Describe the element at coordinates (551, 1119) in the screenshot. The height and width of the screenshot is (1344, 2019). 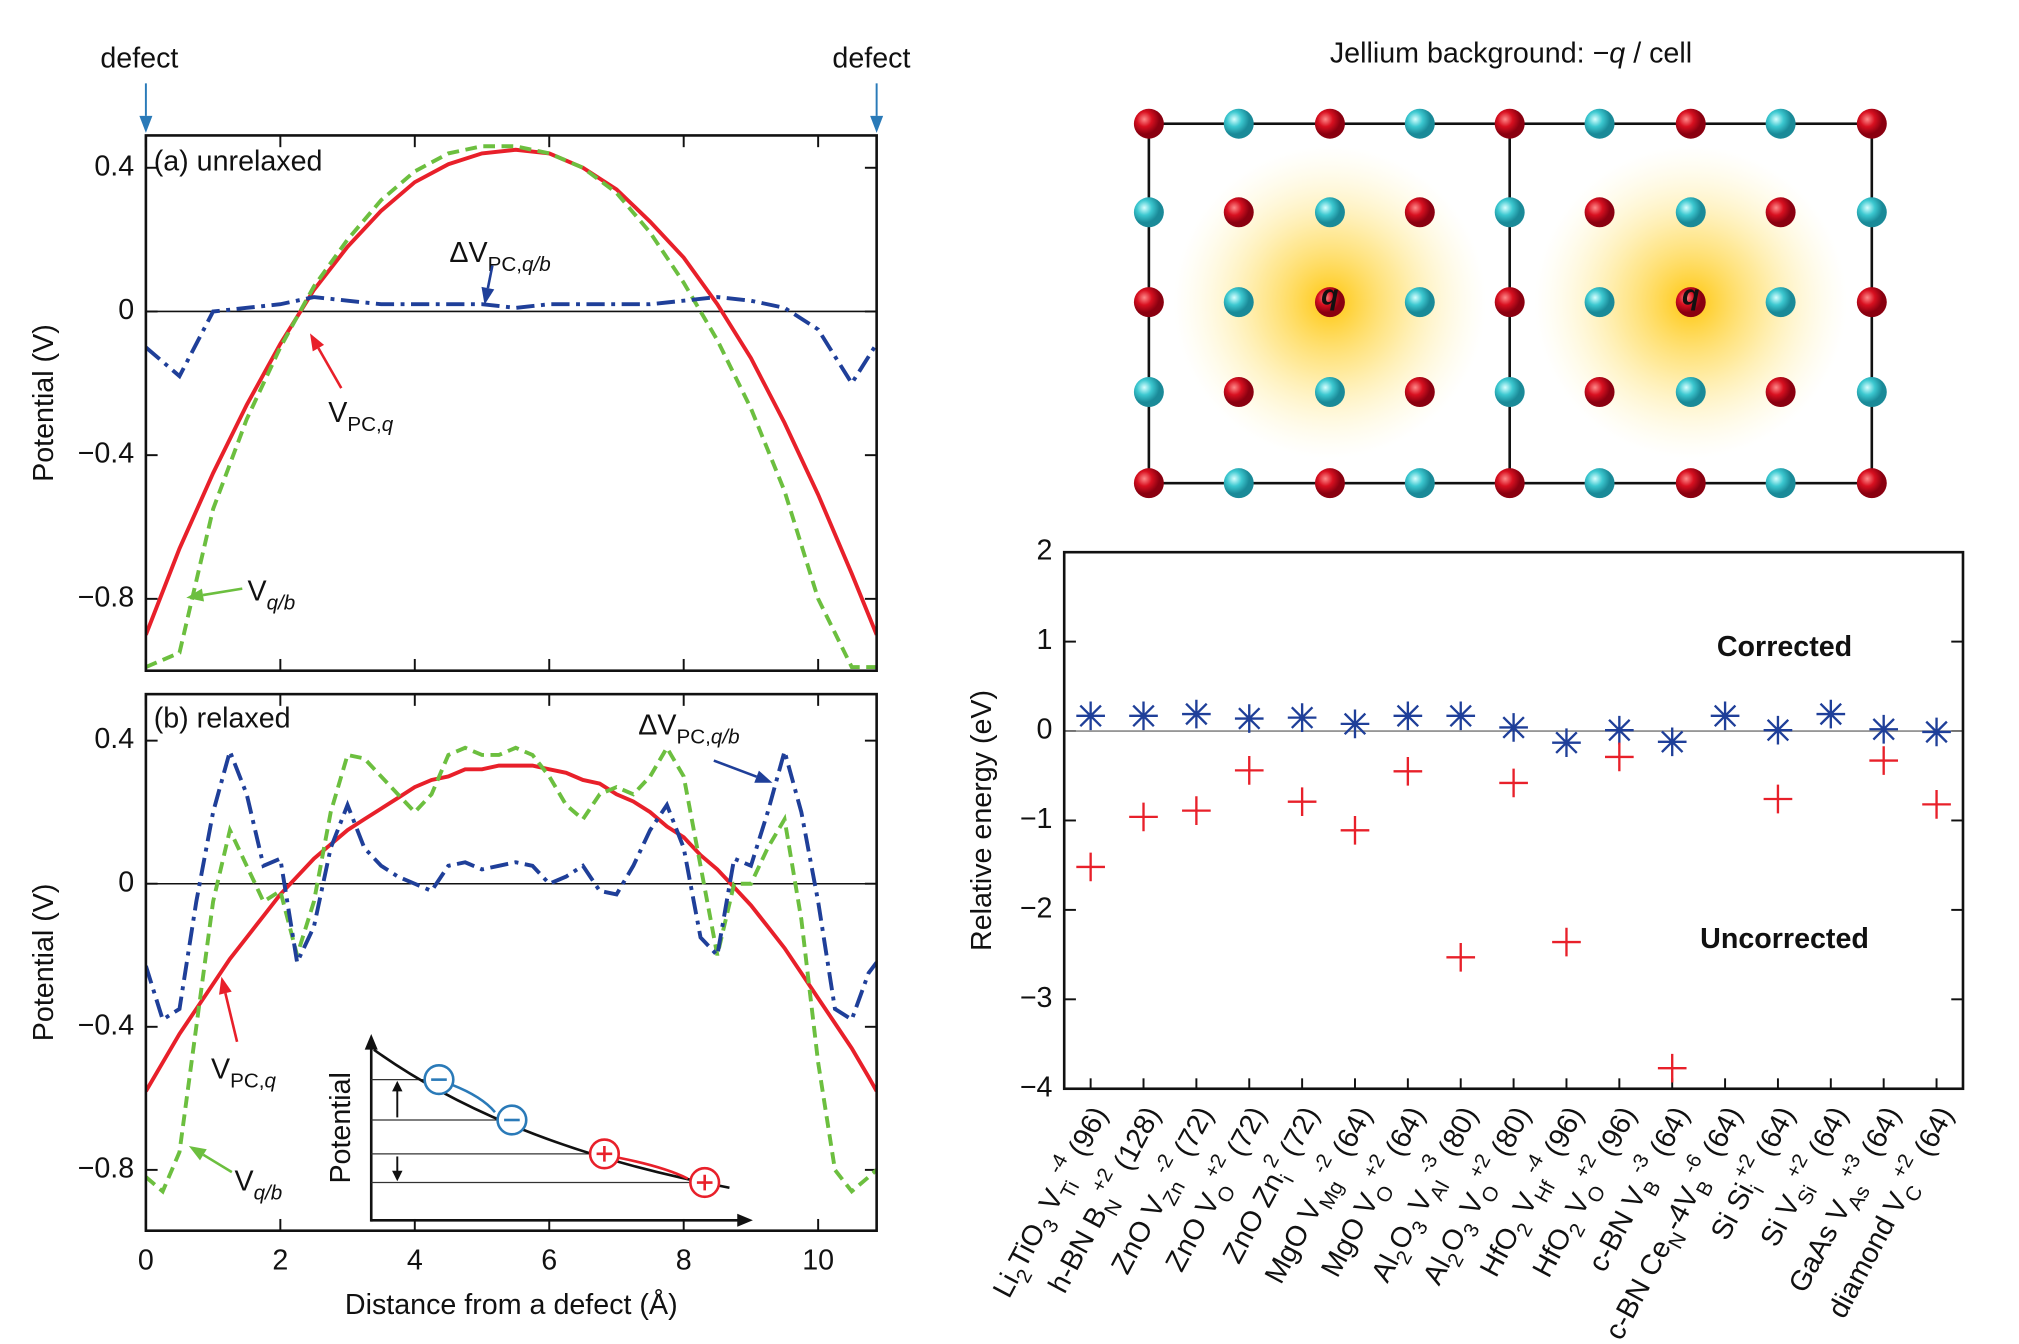
I see `inset-curve` at that location.